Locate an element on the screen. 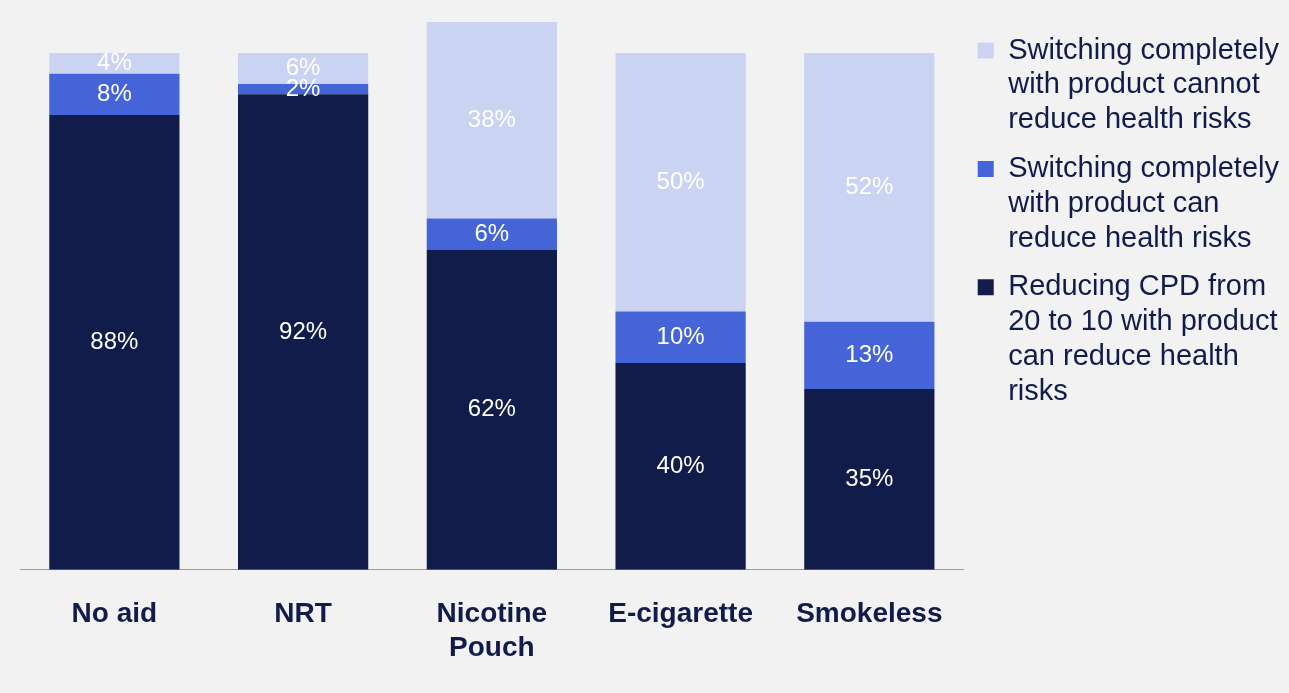  data-label: 62% is located at coordinates (491, 408).